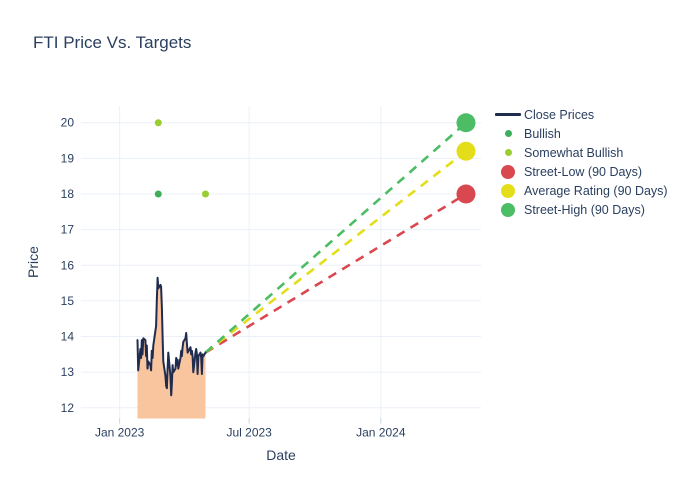 This screenshot has height=500, width=700. I want to click on y-tick-label-18: 18, so click(68, 194).